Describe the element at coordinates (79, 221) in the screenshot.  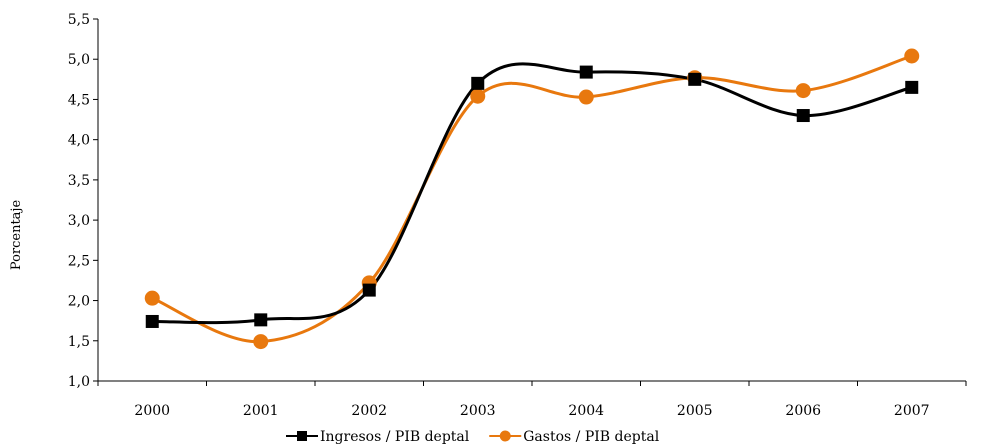
I see `y-tick-label: 3,0` at that location.